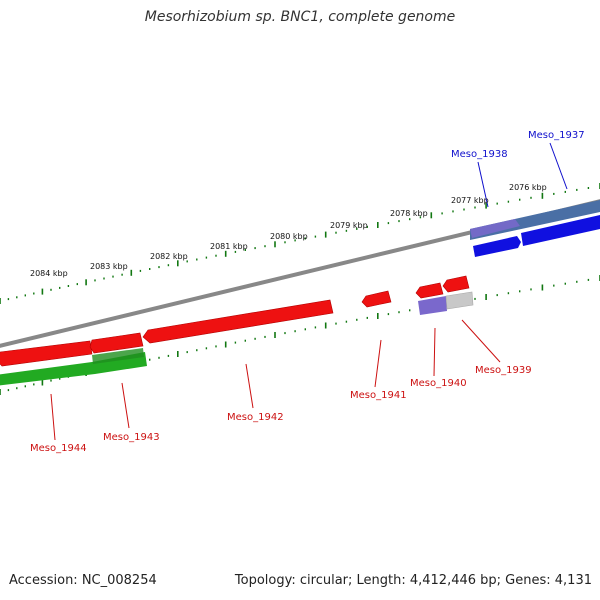  I want to click on gene-label-meso-1939: Meso_1939, so click(503, 370).